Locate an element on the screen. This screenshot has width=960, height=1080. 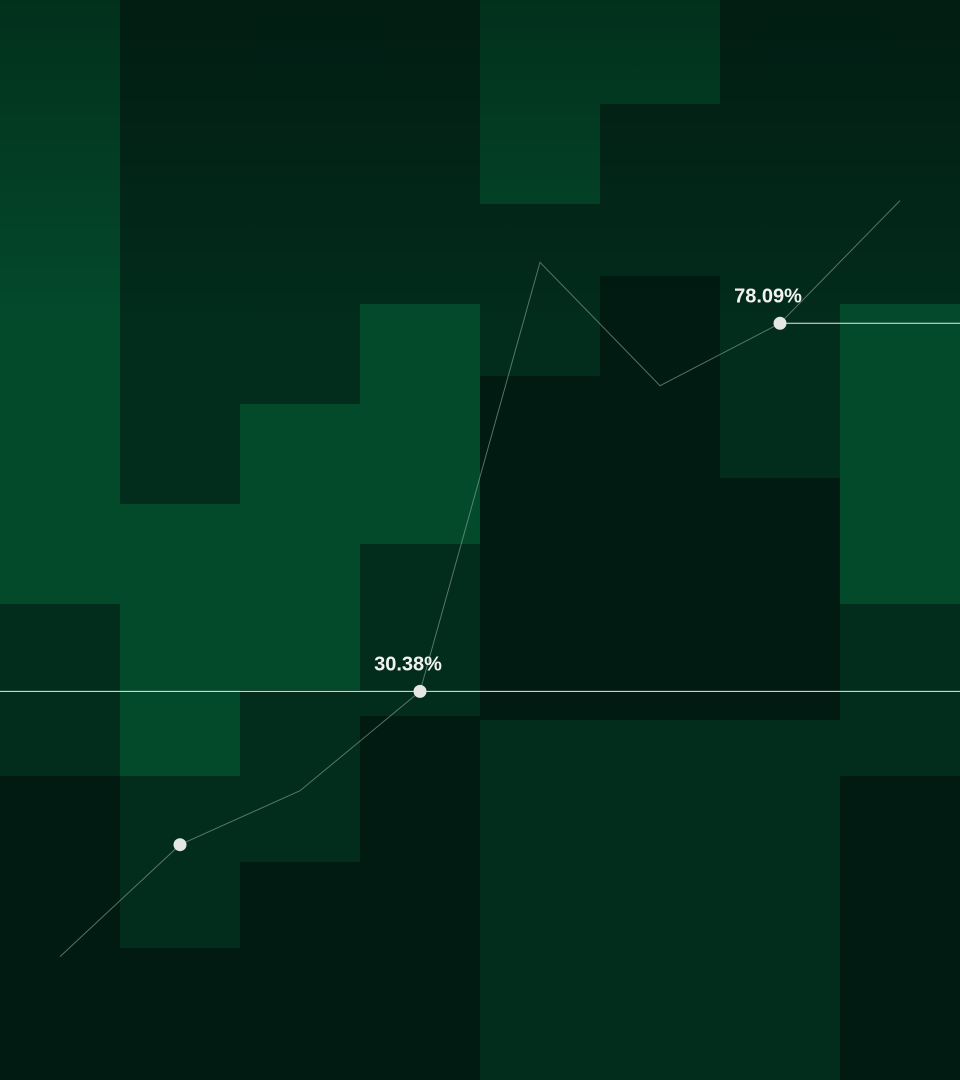
data-label: 78.09% is located at coordinates (768, 296).